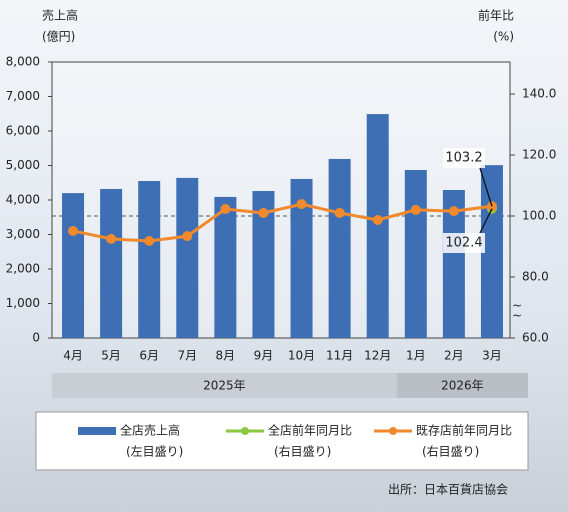  I want to click on y-tick-label: 3,000, so click(23, 234).